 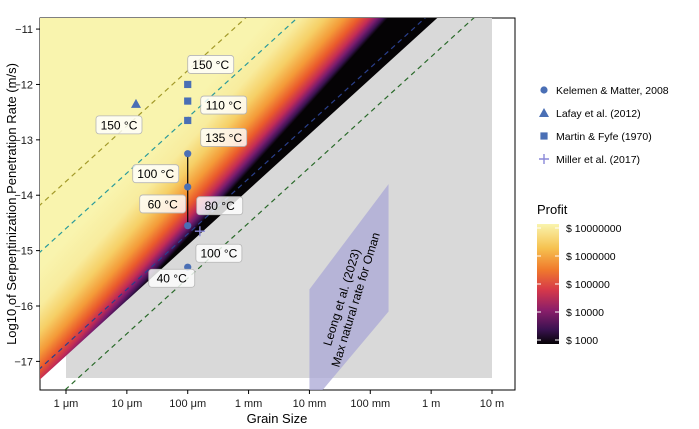 I want to click on colorbar-title: Profit, so click(x=552, y=209).